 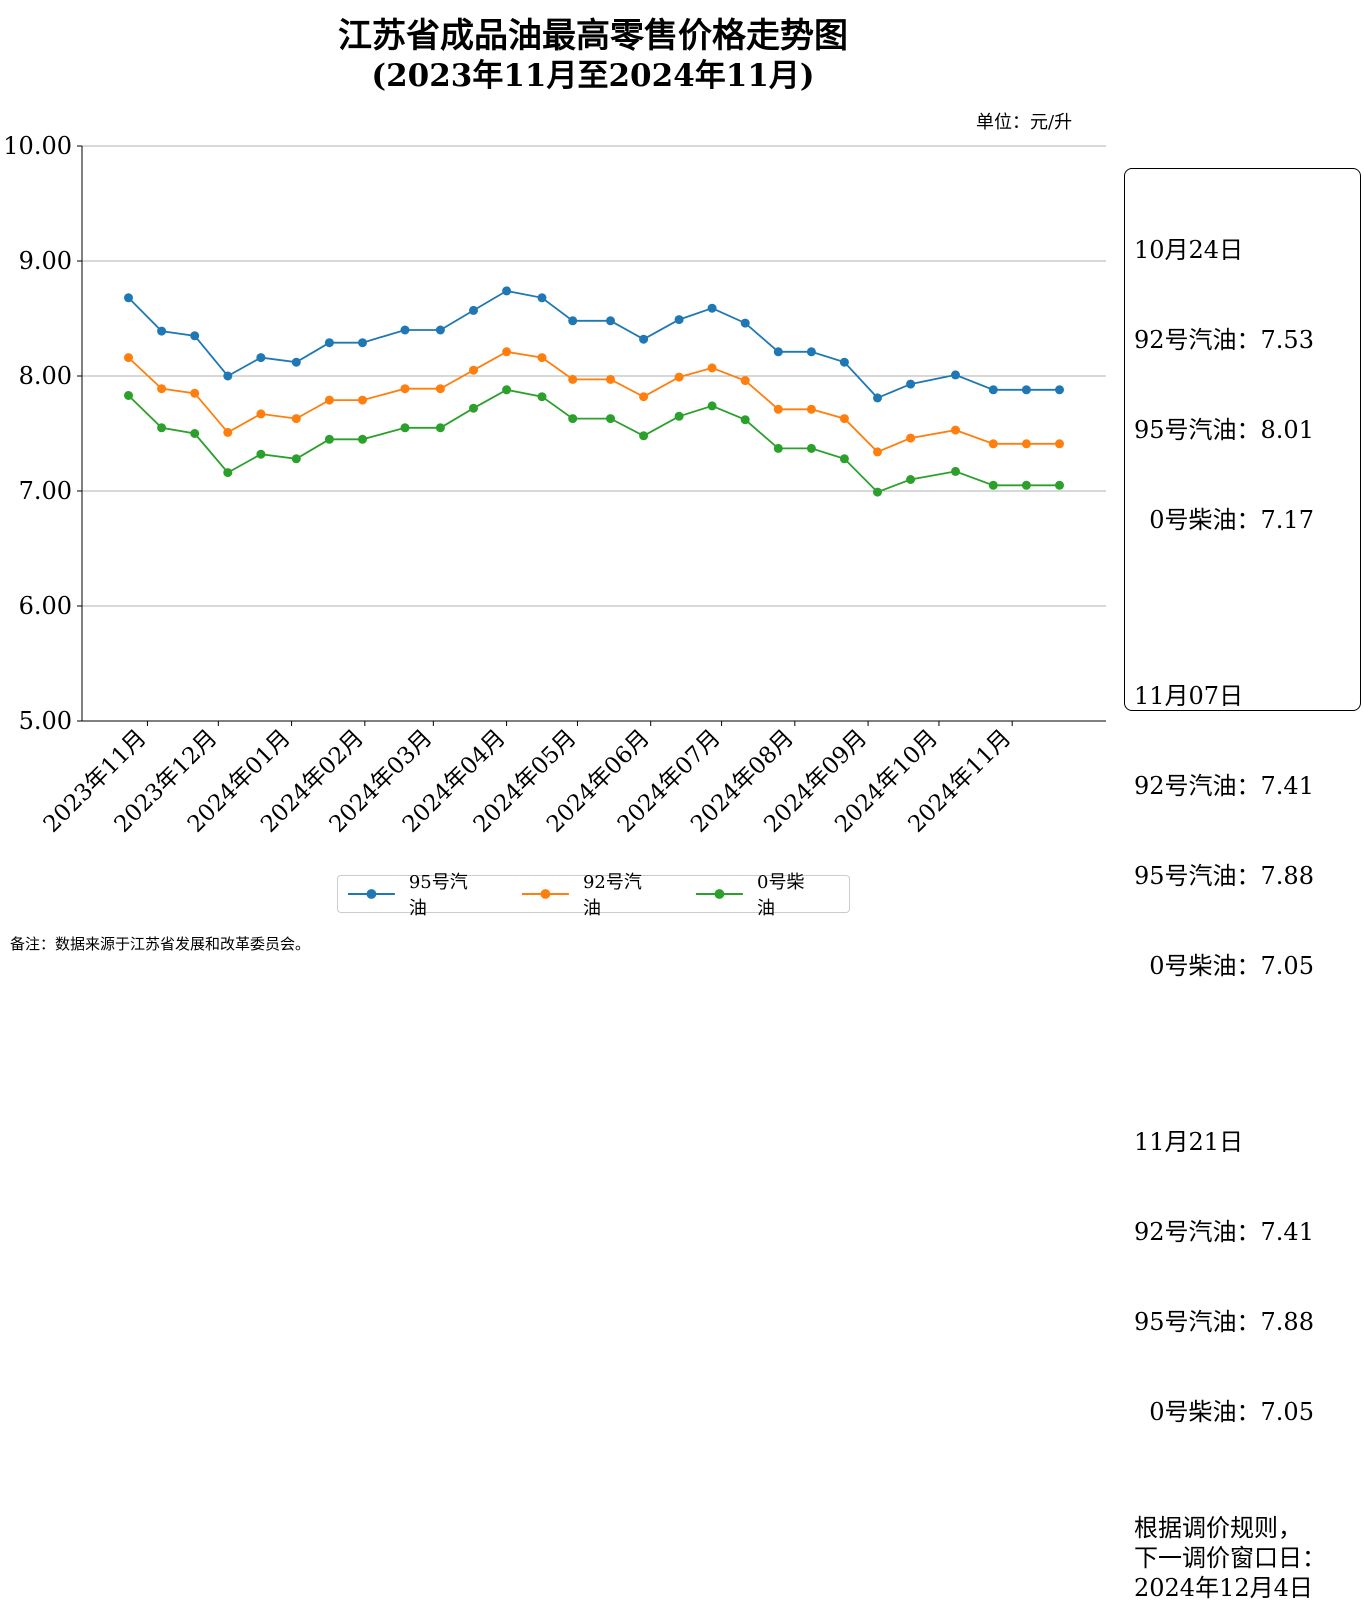 I want to click on info-line: 92号汽油：7.41, so click(x=1224, y=1232).